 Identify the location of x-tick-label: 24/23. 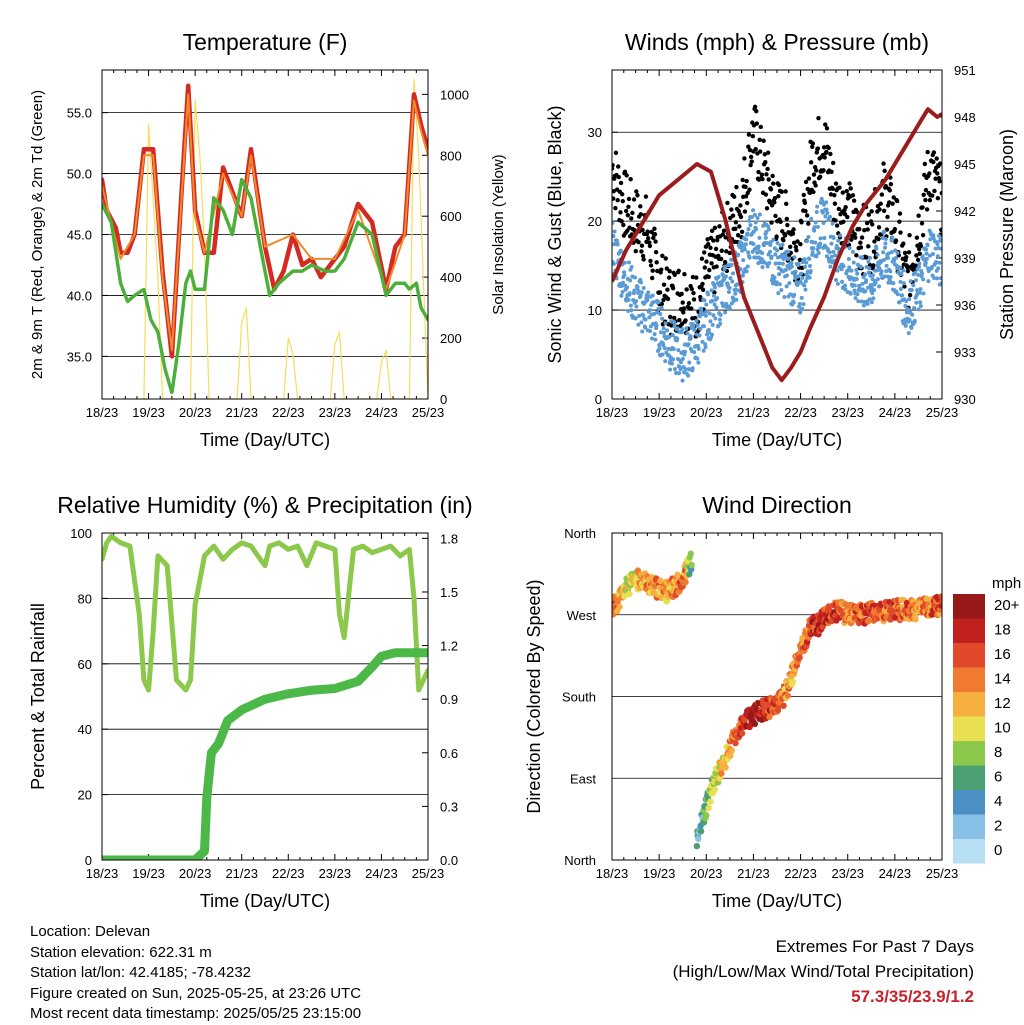
(381, 873).